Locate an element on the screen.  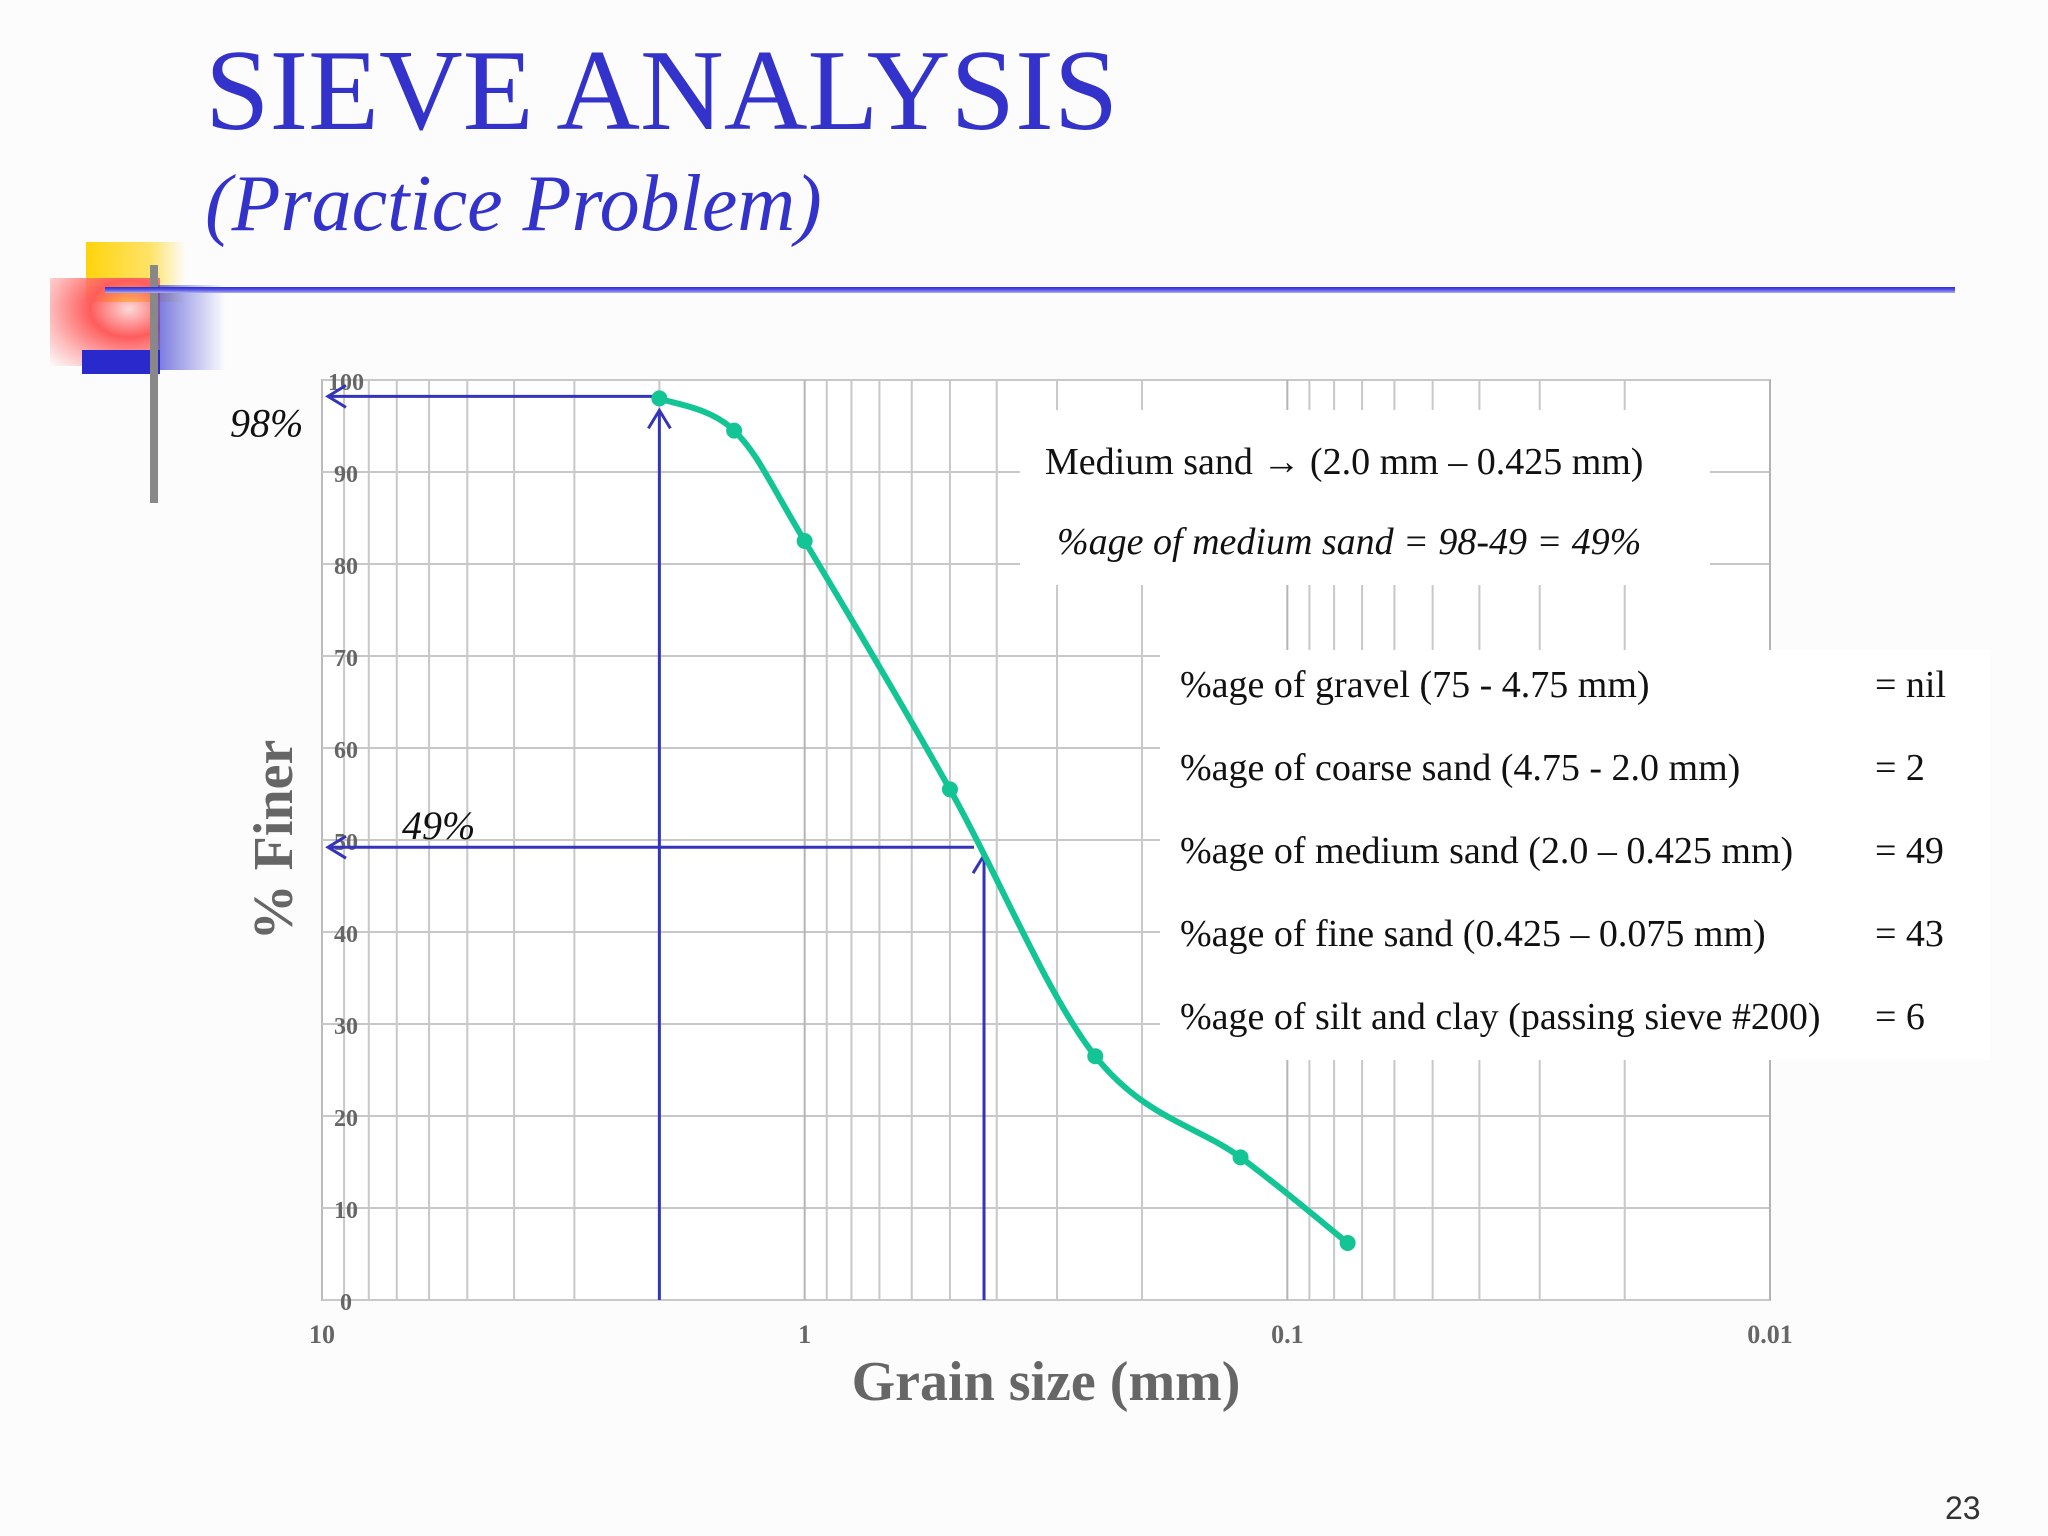
fine-sand-label: %age of fine sand (0.425 – 0.075 mm) is located at coordinates (1473, 934).